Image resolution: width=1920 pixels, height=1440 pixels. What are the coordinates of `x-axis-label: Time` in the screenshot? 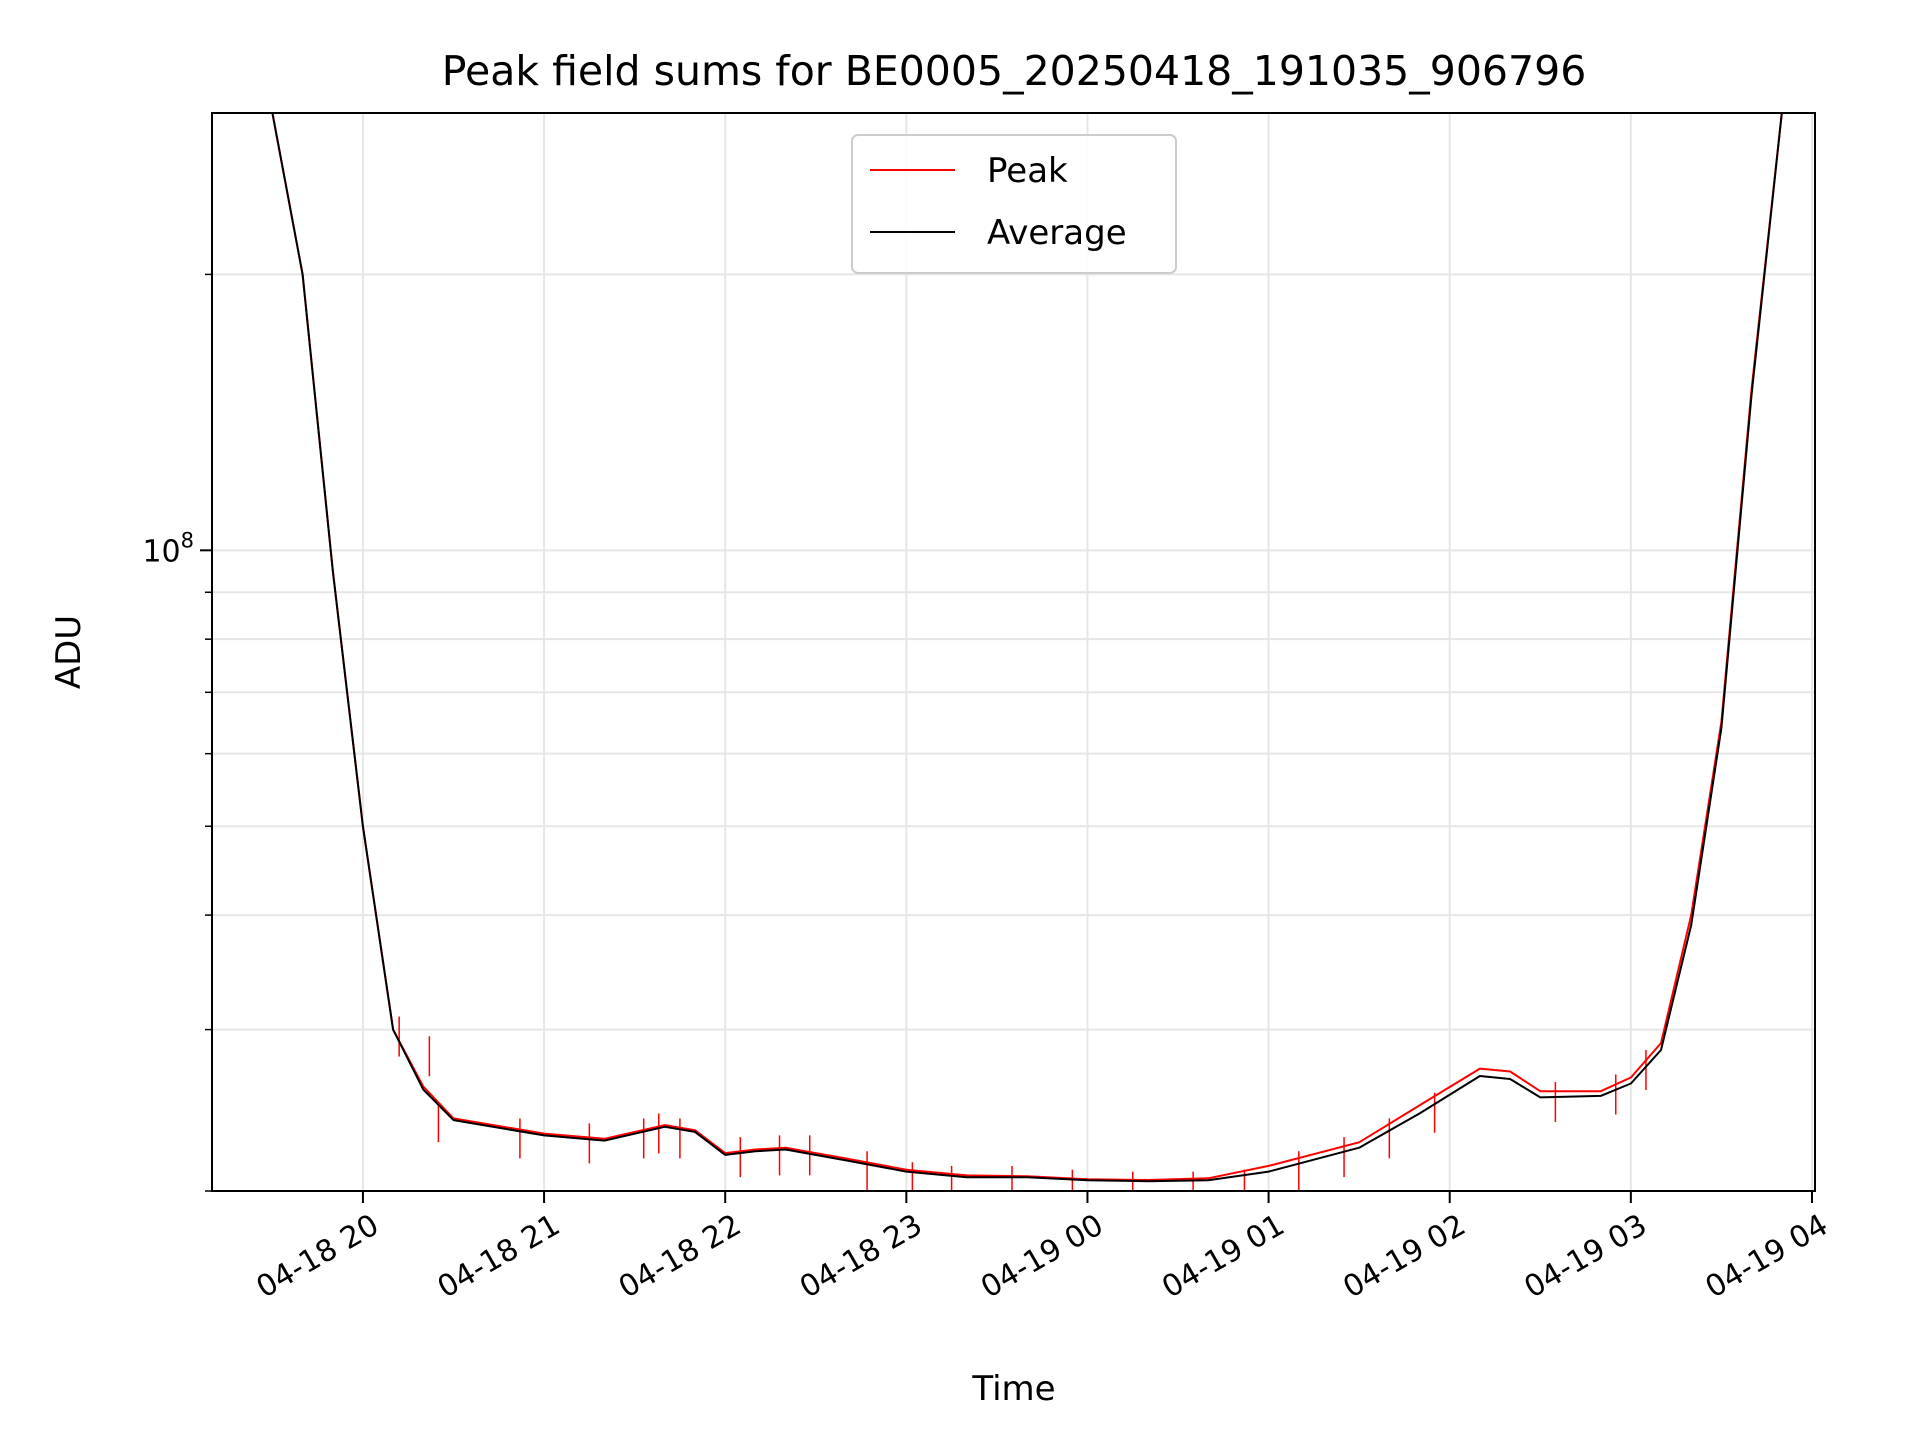 It's located at (1013, 1389).